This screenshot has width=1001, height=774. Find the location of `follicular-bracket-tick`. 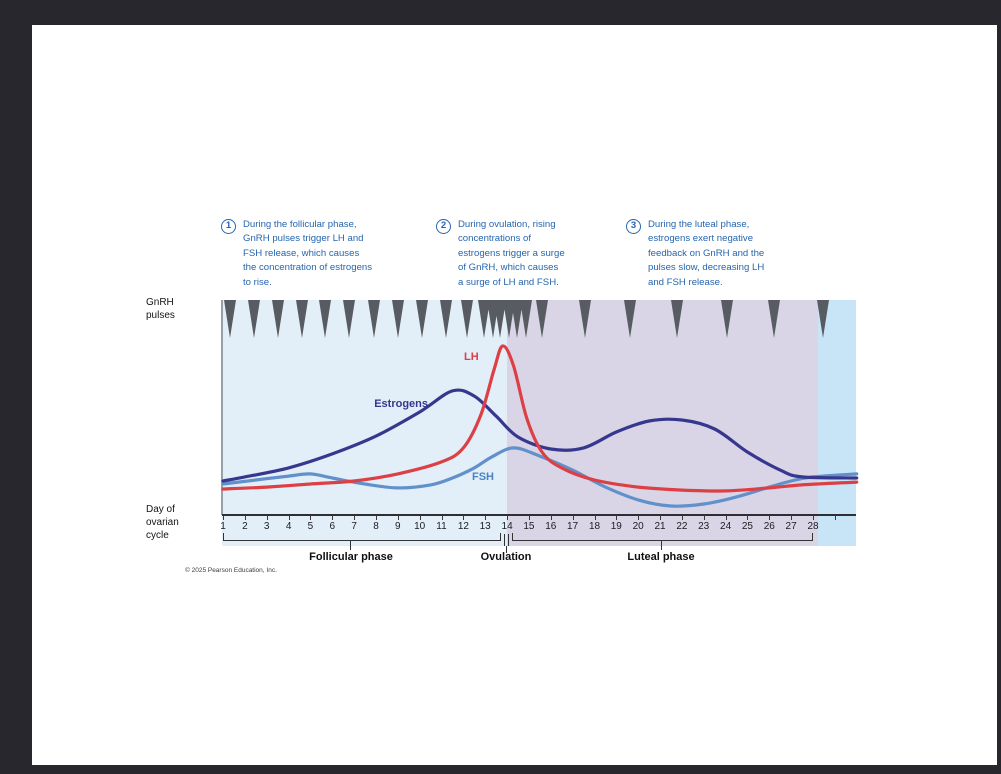

follicular-bracket-tick is located at coordinates (351, 545).